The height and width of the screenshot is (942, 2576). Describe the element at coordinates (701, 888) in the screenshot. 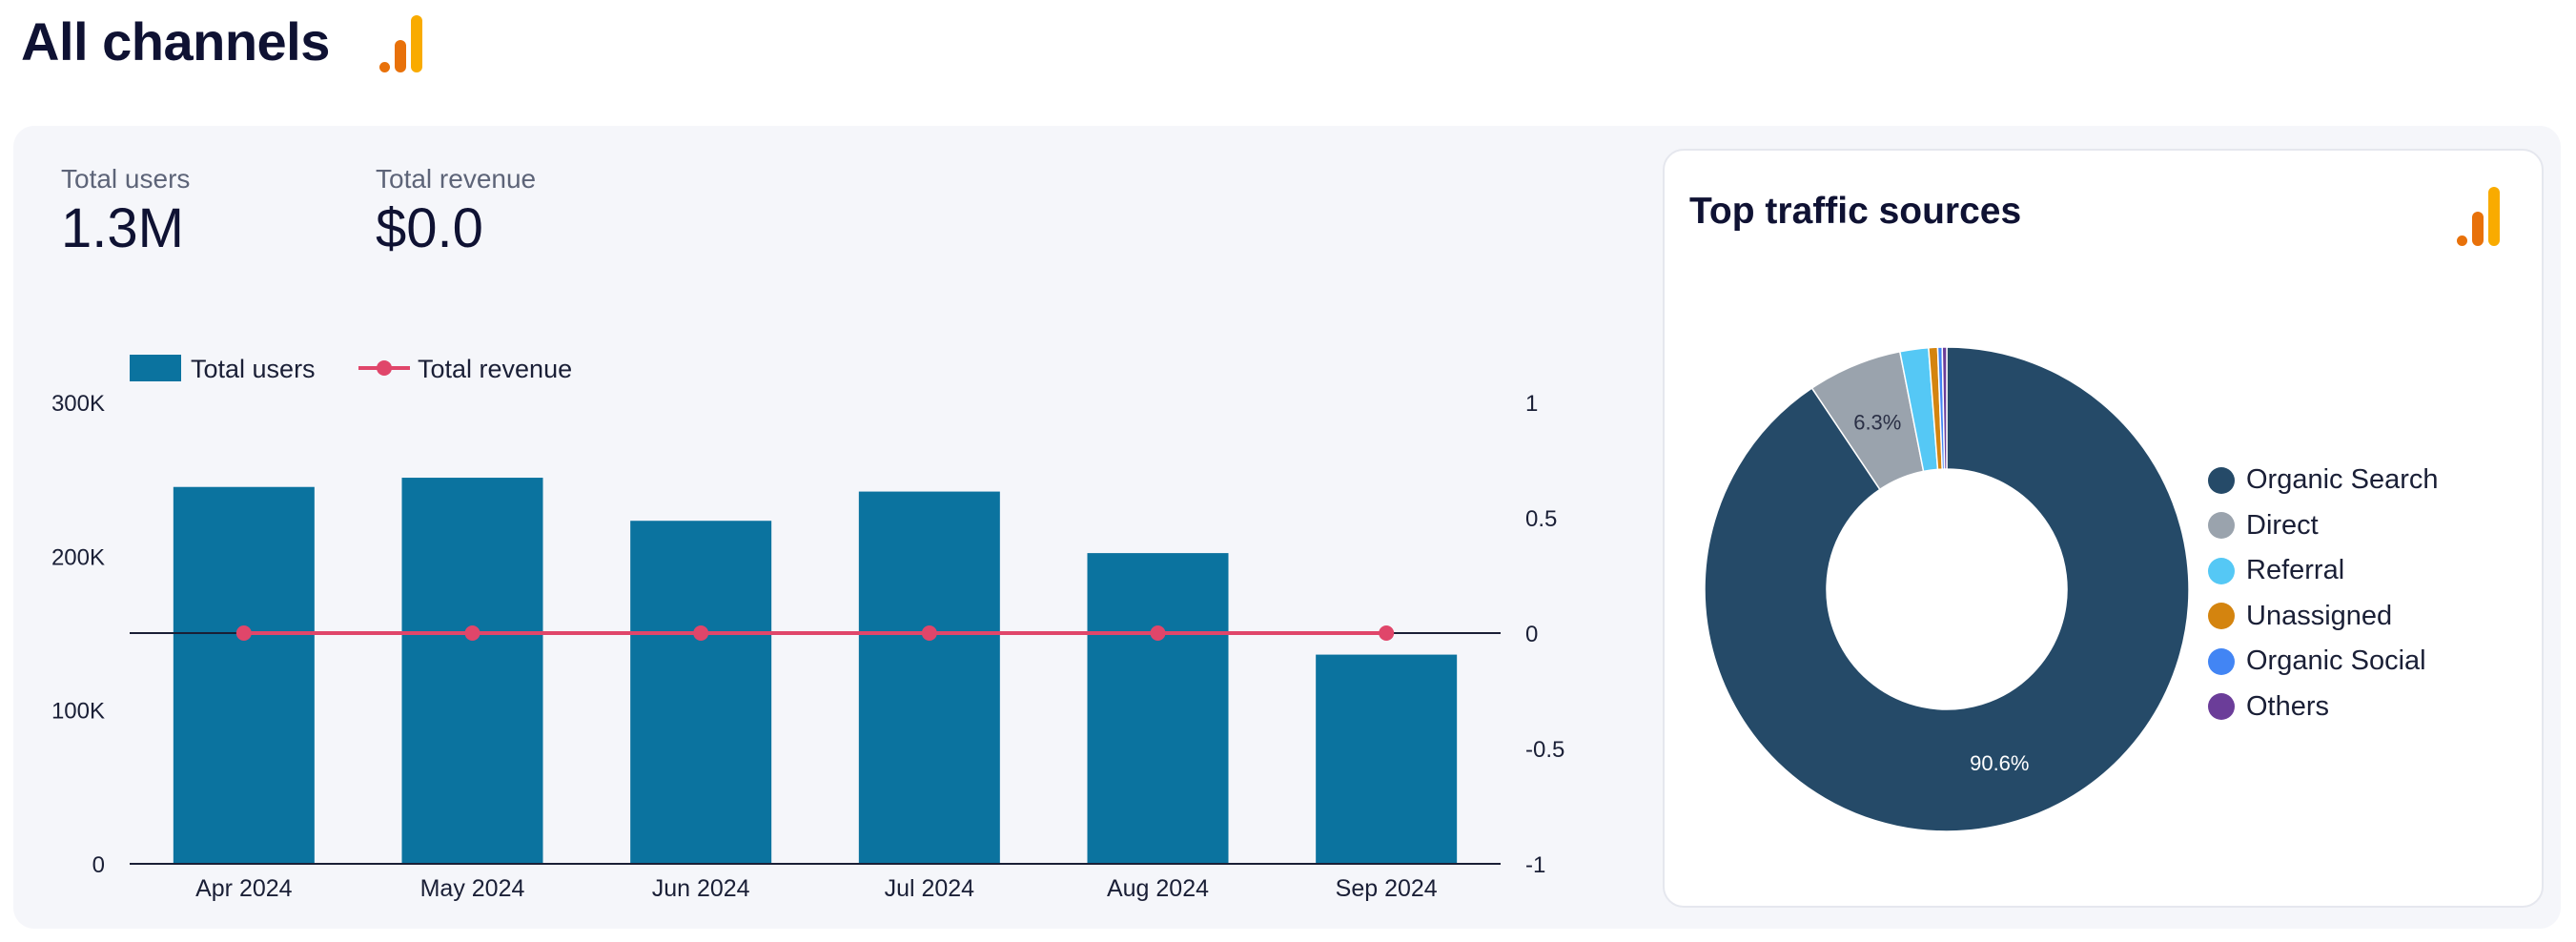

I see `x-tick-label: Jun 2024` at that location.